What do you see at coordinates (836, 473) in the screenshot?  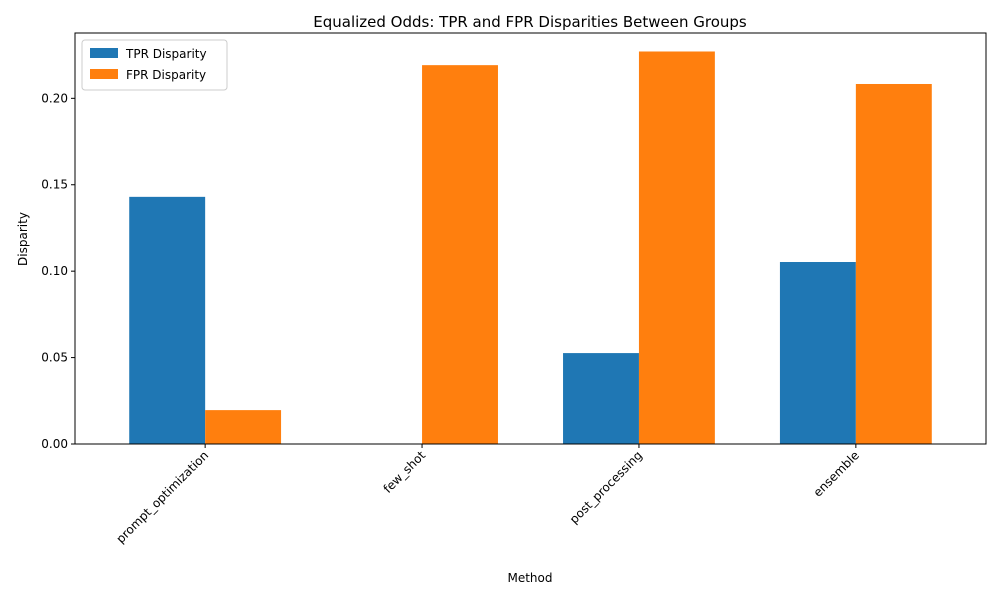 I see `x-tick-label: ensemble` at bounding box center [836, 473].